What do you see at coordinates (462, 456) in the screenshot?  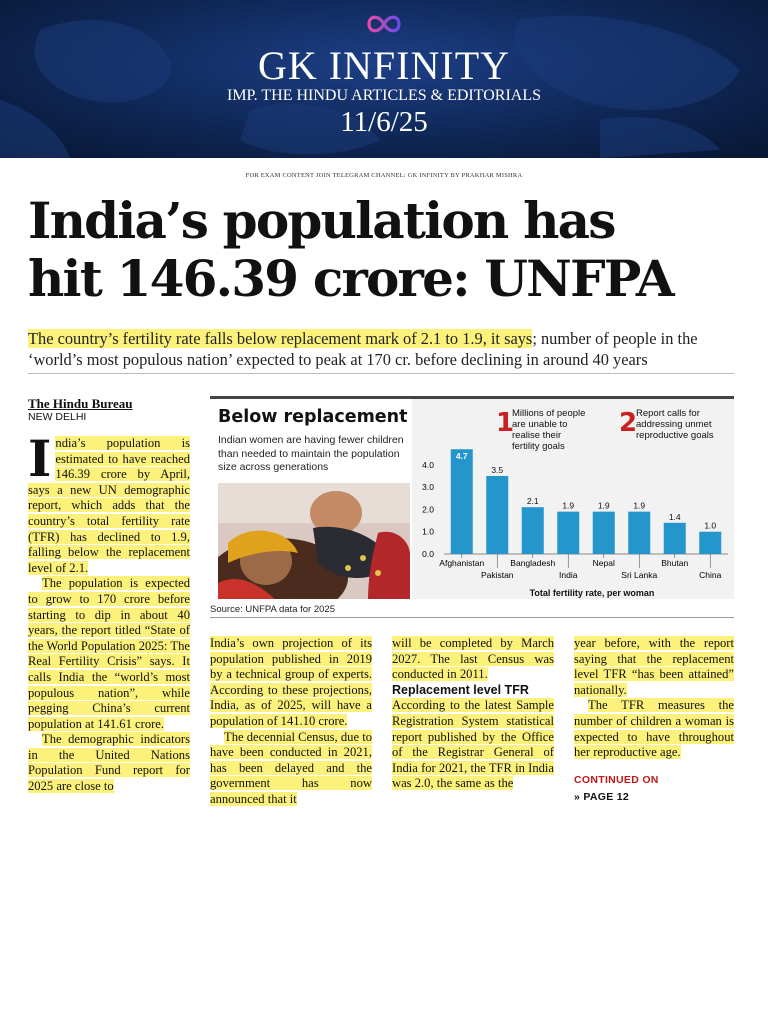 I see `bar-value-label: 4.7` at bounding box center [462, 456].